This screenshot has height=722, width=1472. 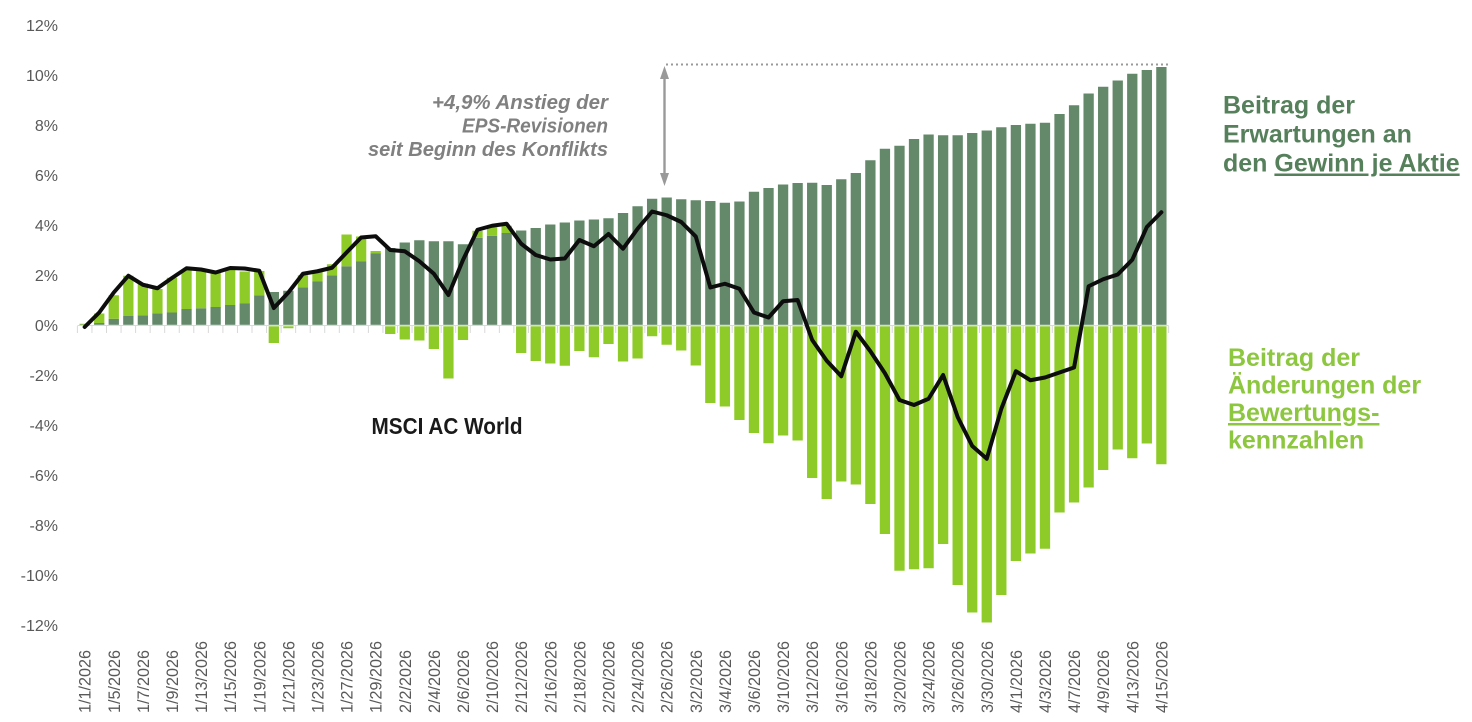 I want to click on svg-text: 4/3/2026, so click(x=1046, y=681).